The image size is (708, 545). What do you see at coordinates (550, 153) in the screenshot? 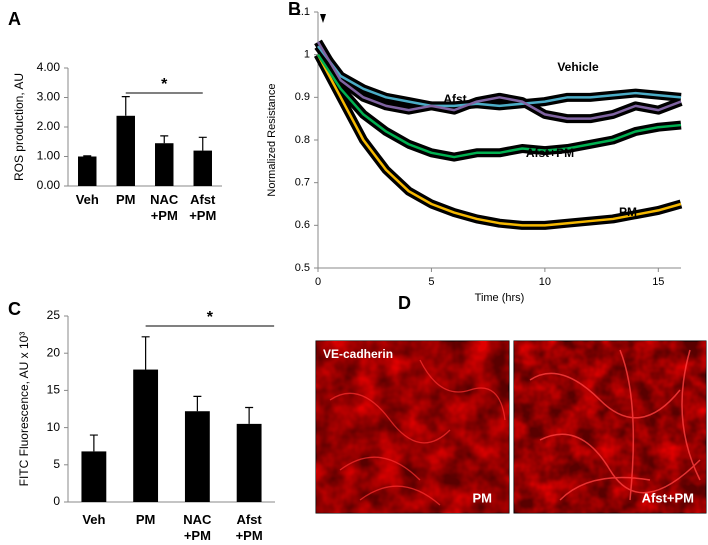
I see `series-label: Afst+PM` at bounding box center [550, 153].